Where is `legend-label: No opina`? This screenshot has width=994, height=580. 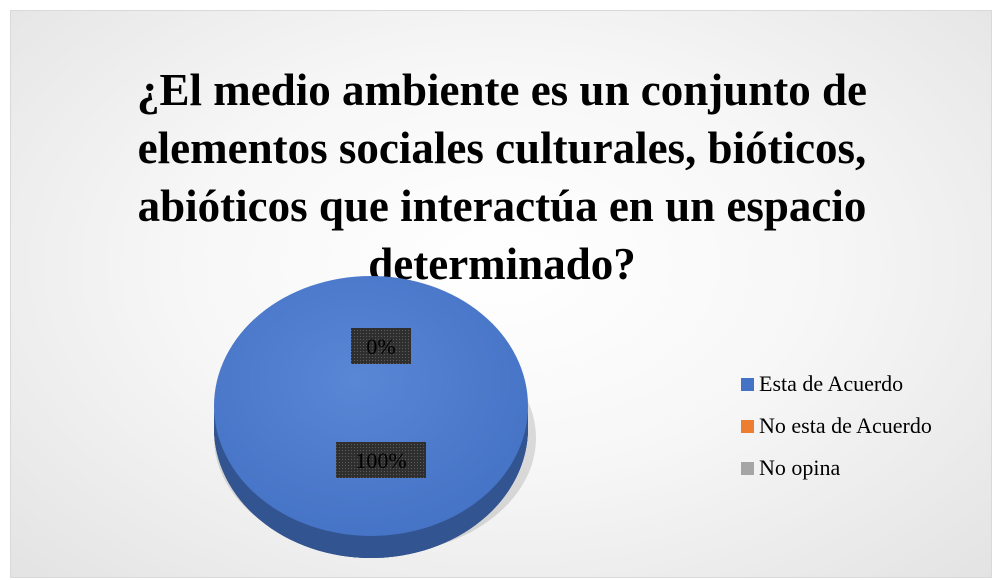
legend-label: No opina is located at coordinates (800, 467).